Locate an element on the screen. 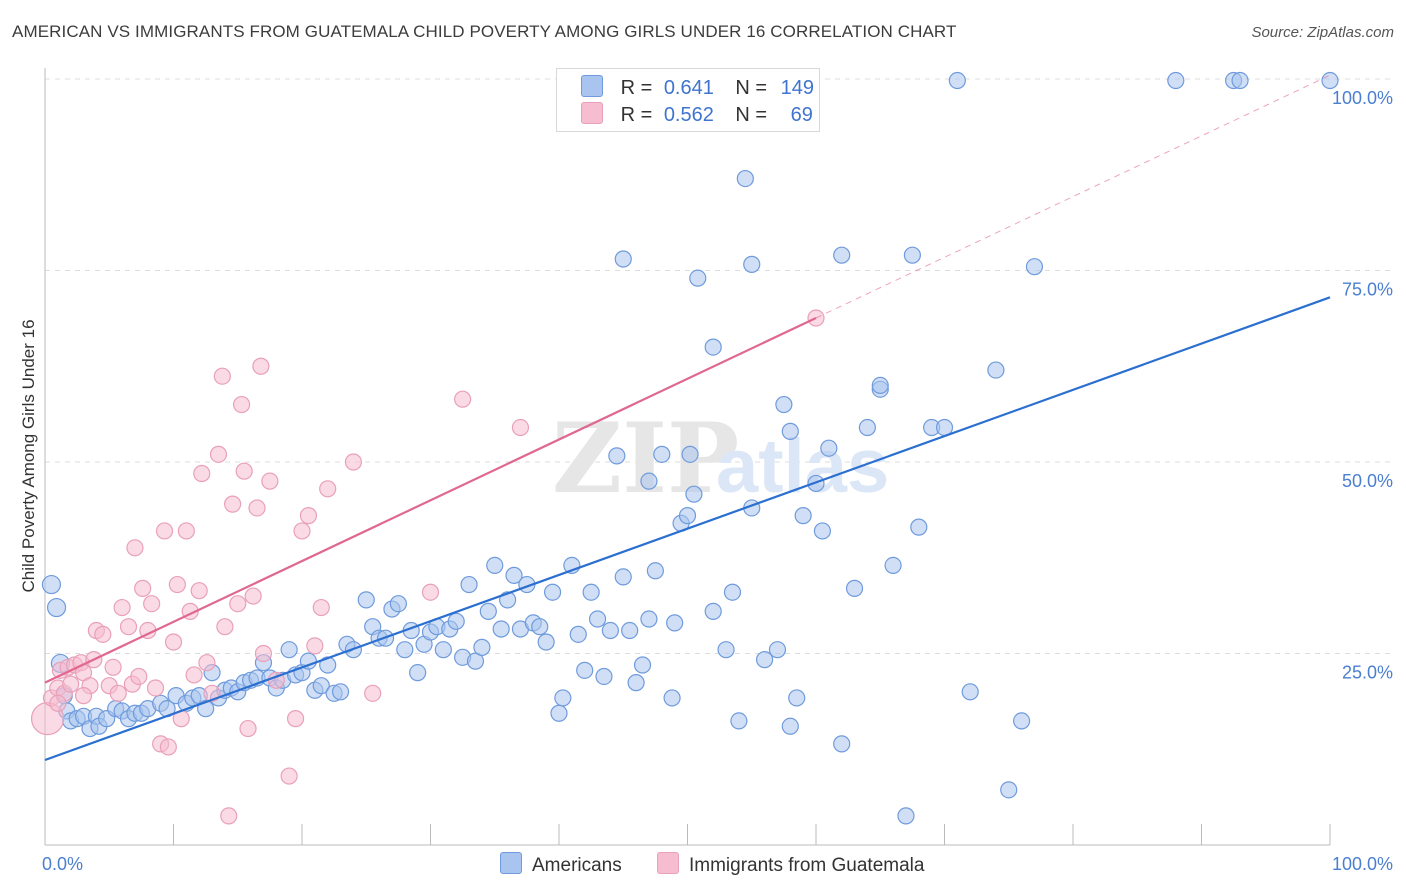 The image size is (1406, 892). guatemala-legend-label: Immigrants from Guatemala is located at coordinates (807, 865).